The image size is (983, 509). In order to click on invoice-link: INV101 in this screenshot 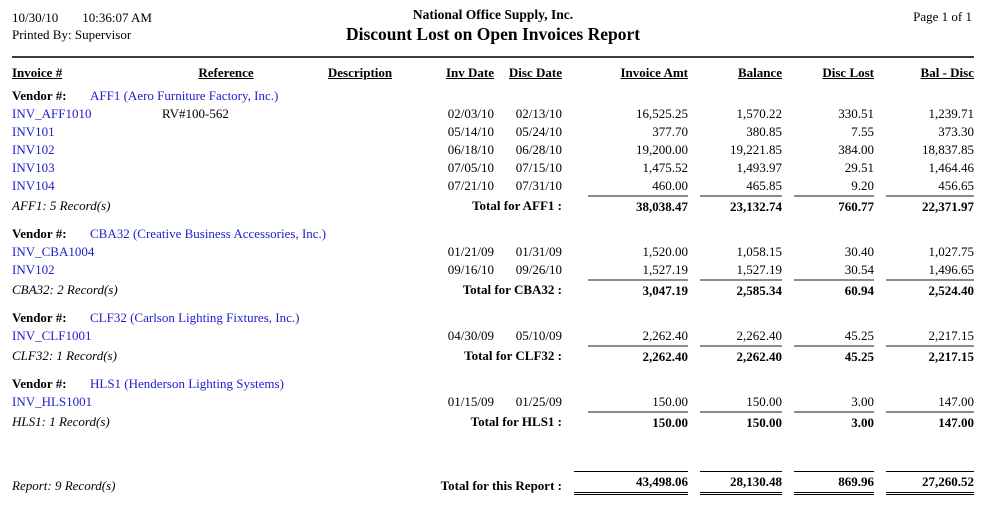, I will do `click(33, 131)`.